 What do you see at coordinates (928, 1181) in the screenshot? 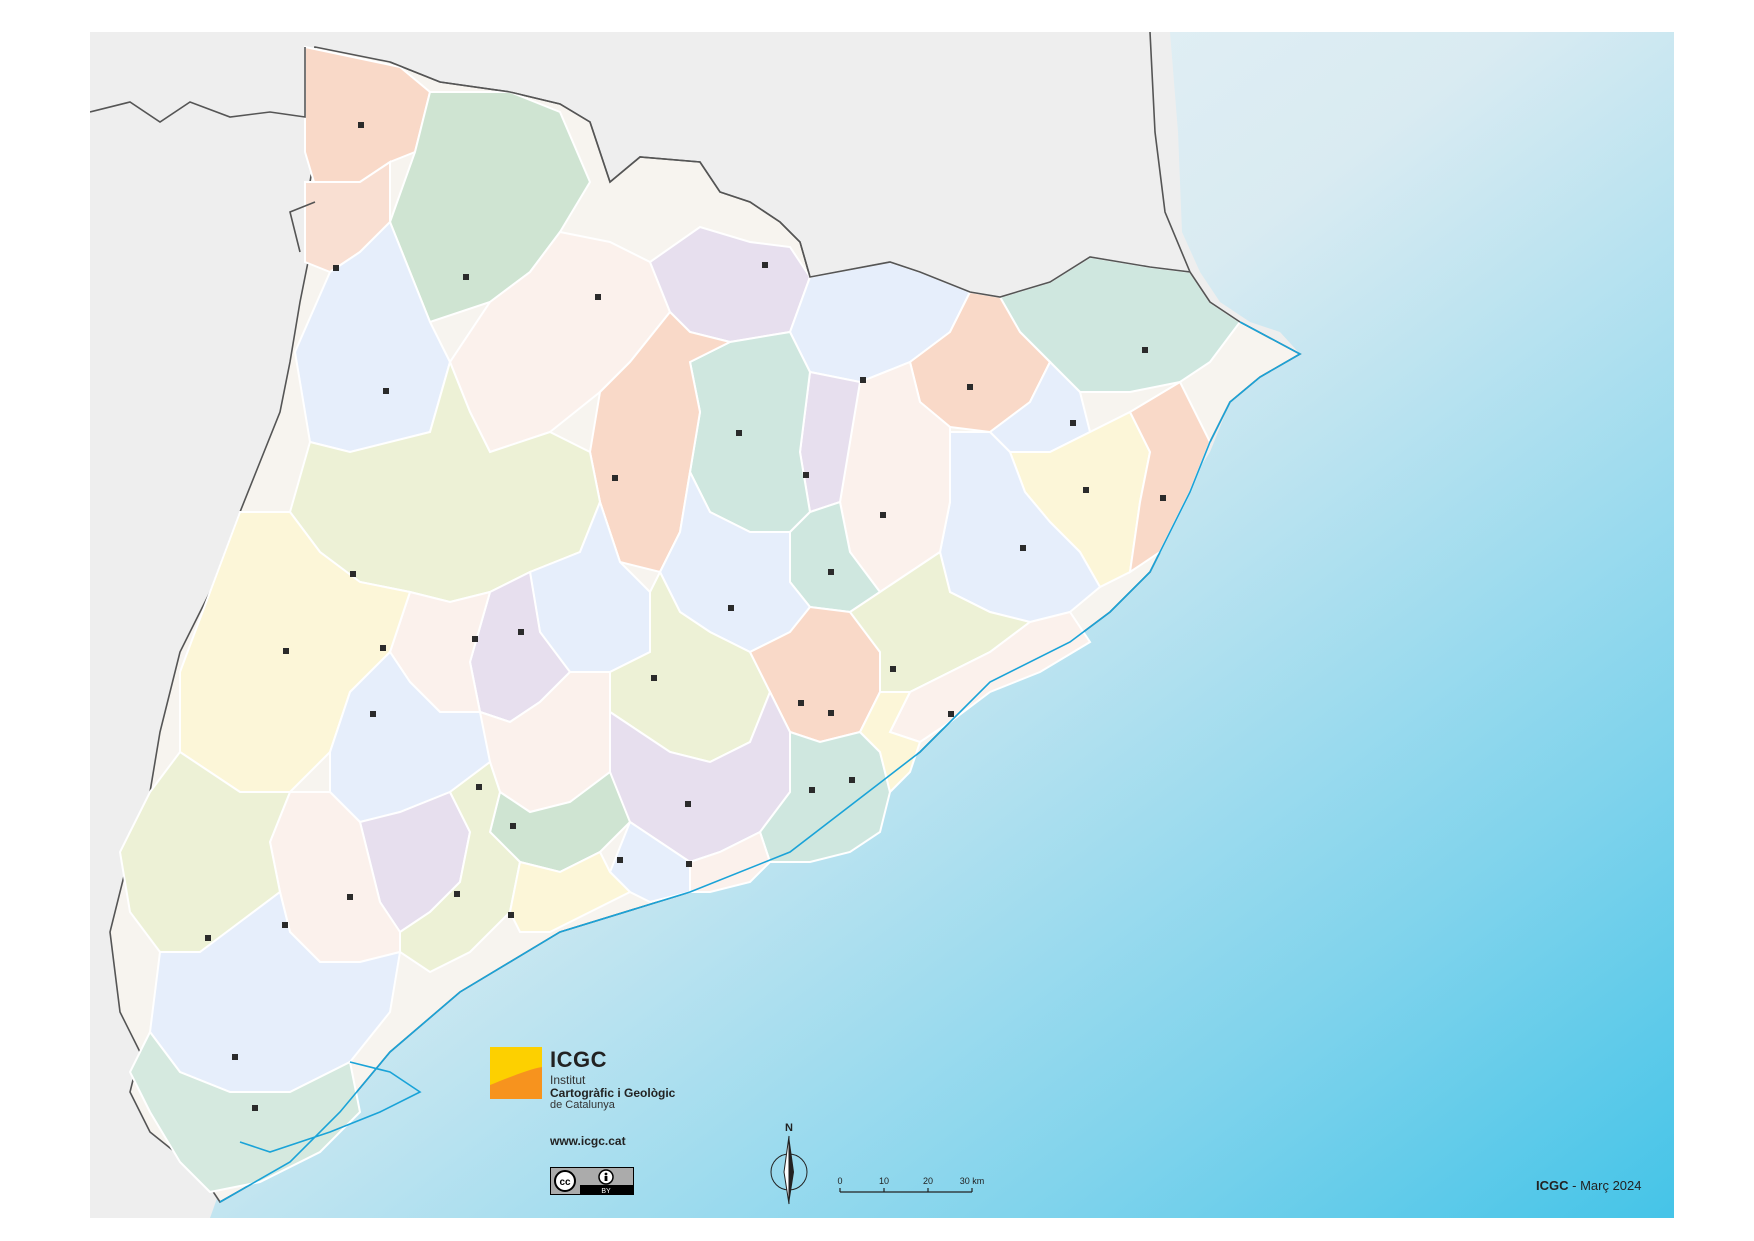
I see `scale-tick-20: 20` at bounding box center [928, 1181].